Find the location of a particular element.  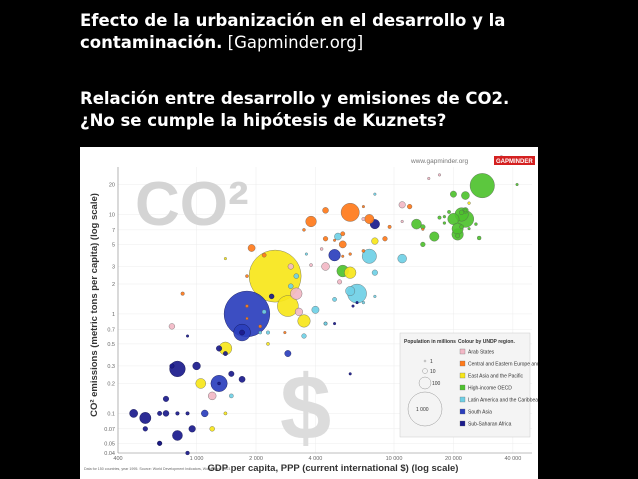

y-tick-label: 1 is located at coordinates (113, 315).